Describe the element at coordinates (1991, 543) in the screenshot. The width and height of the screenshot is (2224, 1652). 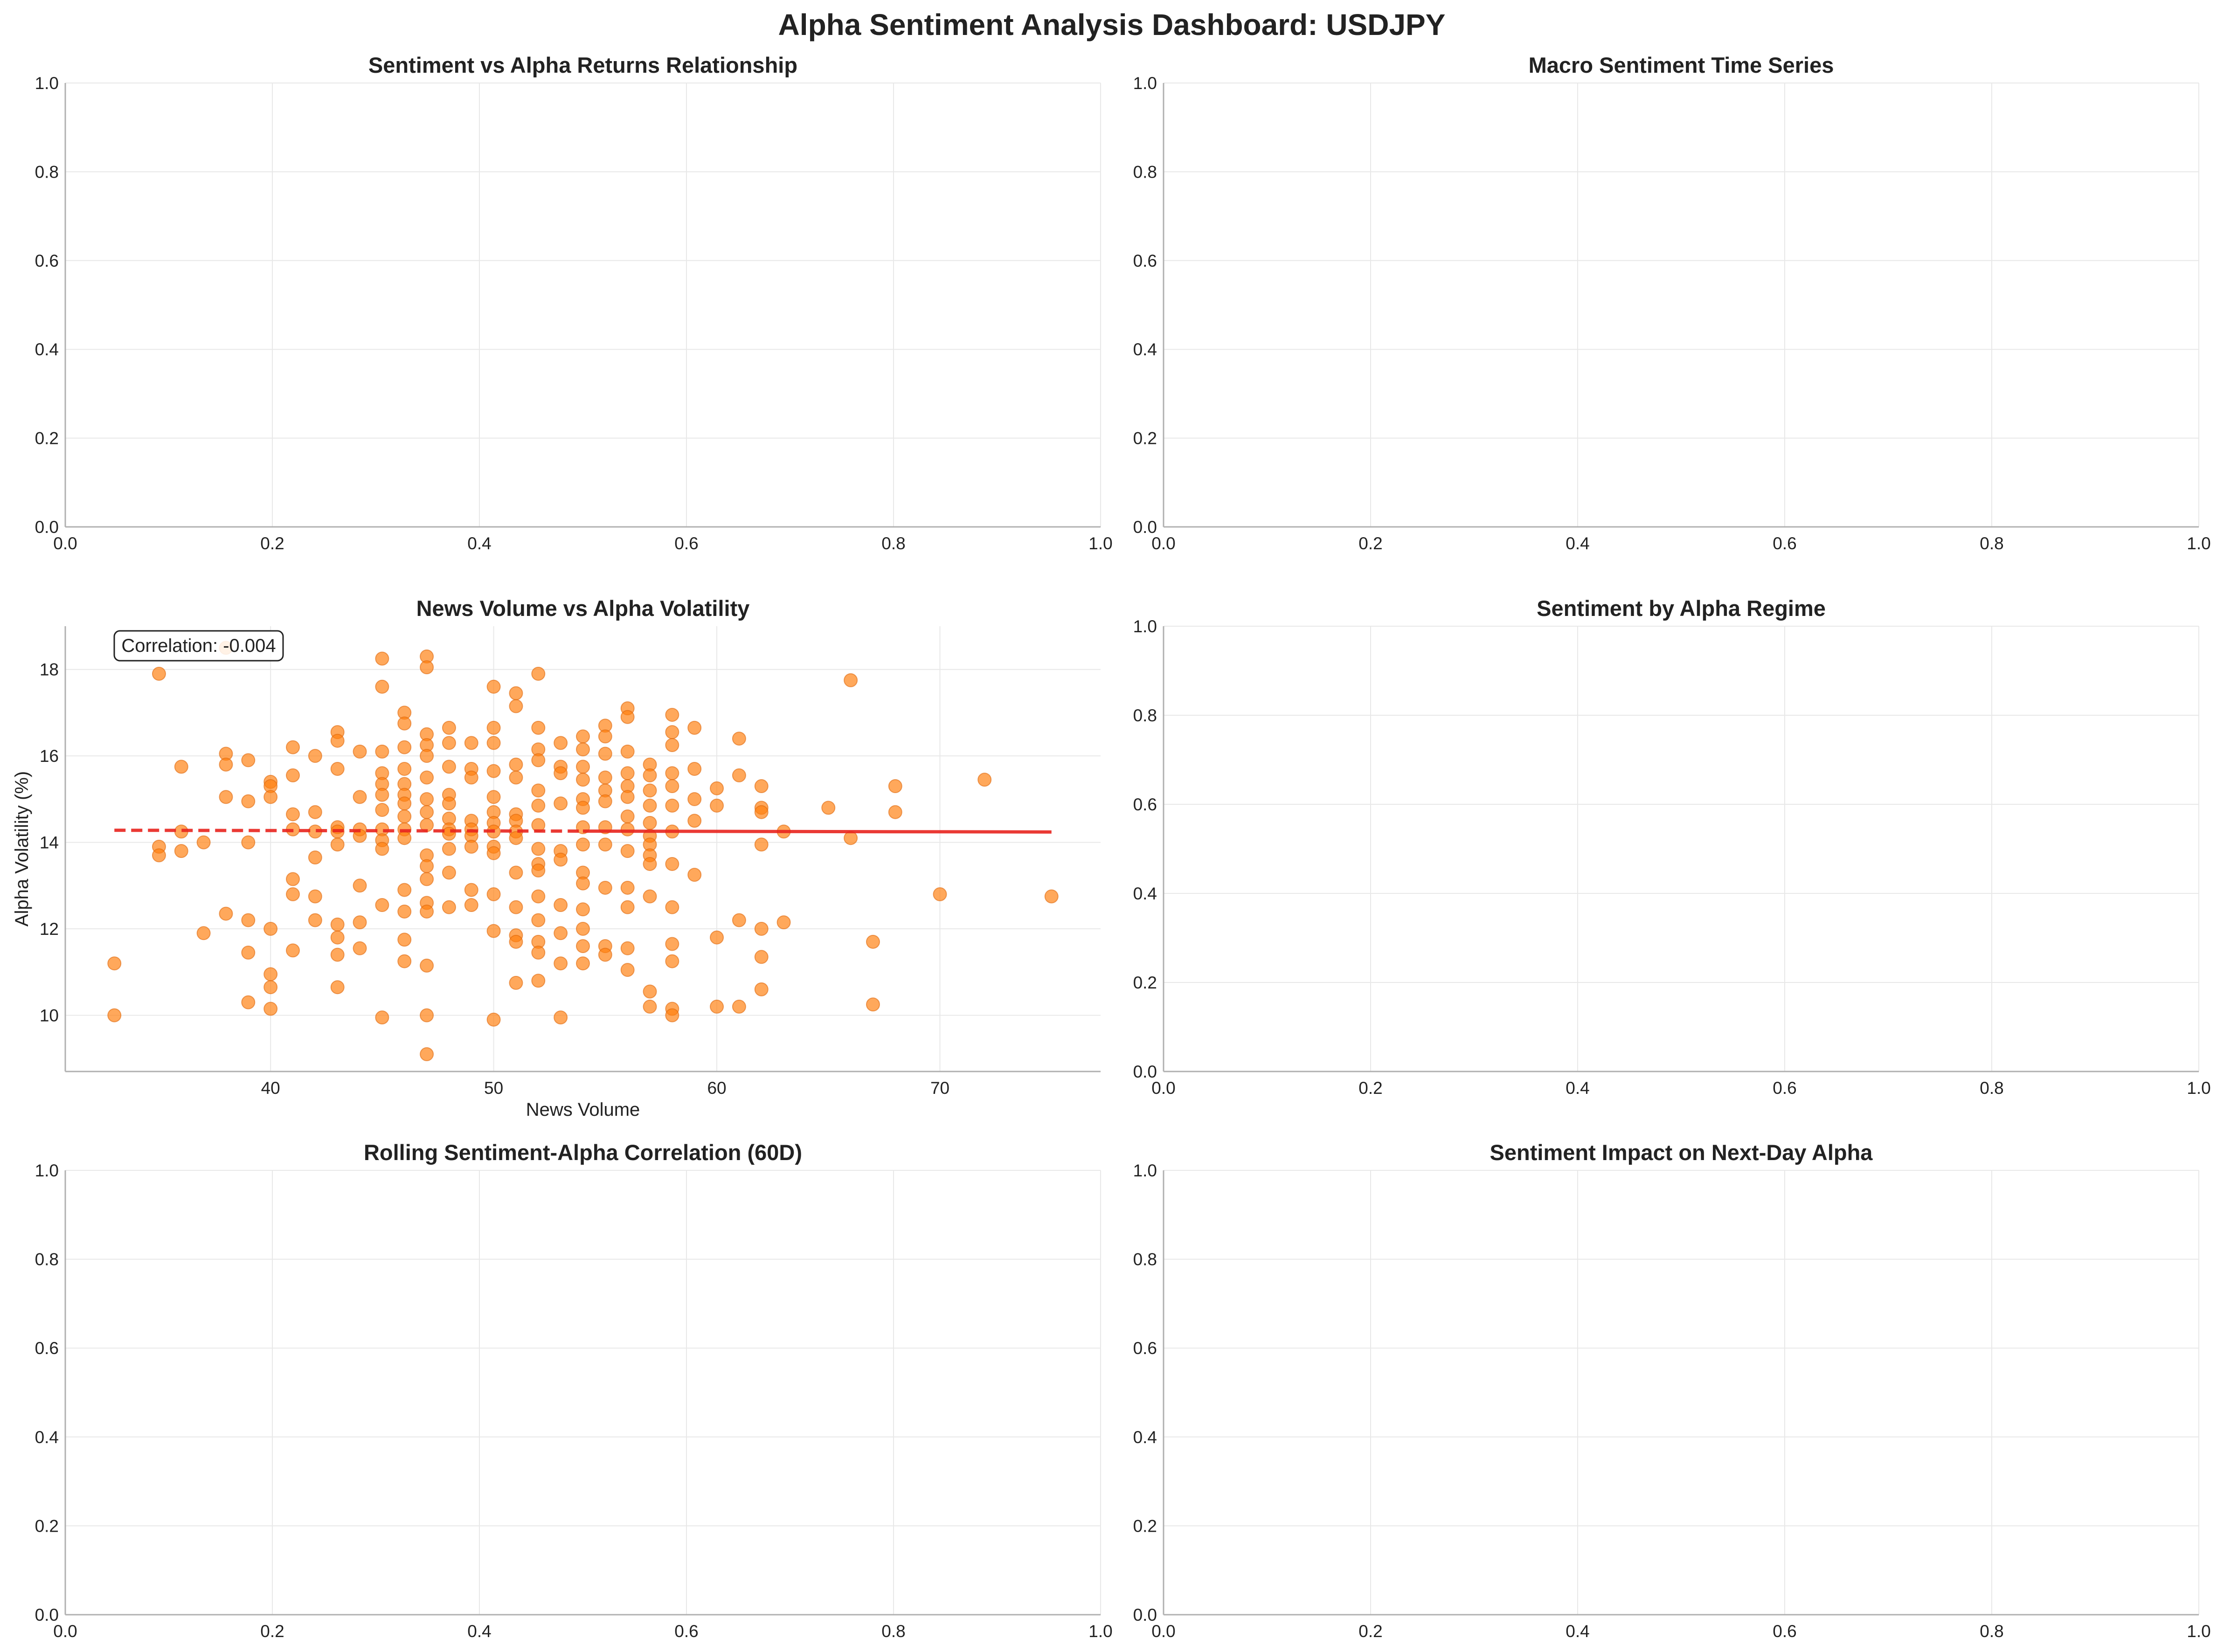
I see `x-tick-label: 0.8` at that location.